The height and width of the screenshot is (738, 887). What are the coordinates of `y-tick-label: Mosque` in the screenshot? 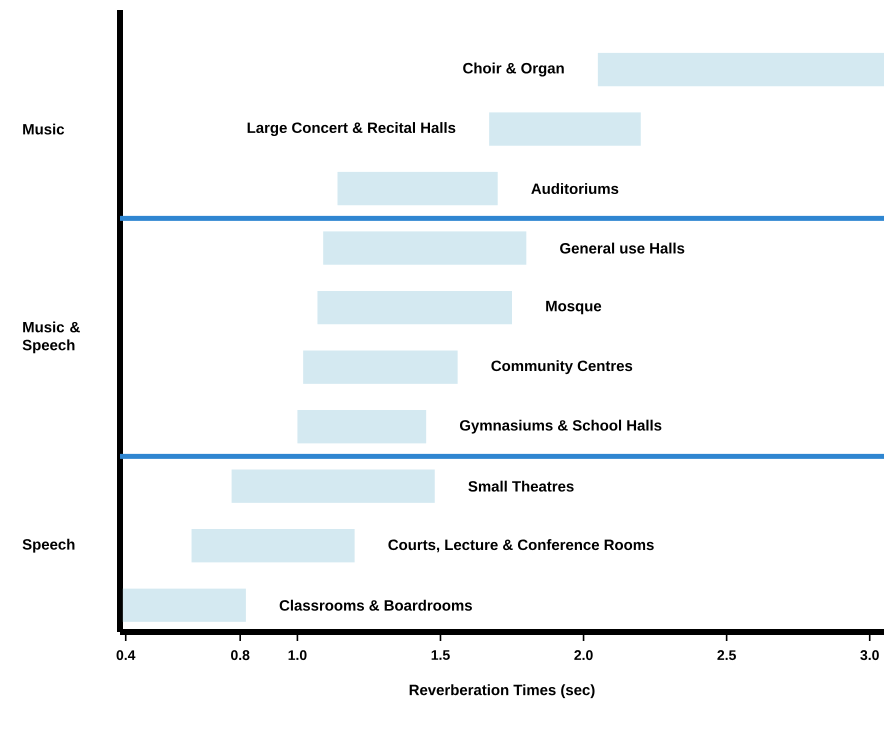 It's located at (574, 307).